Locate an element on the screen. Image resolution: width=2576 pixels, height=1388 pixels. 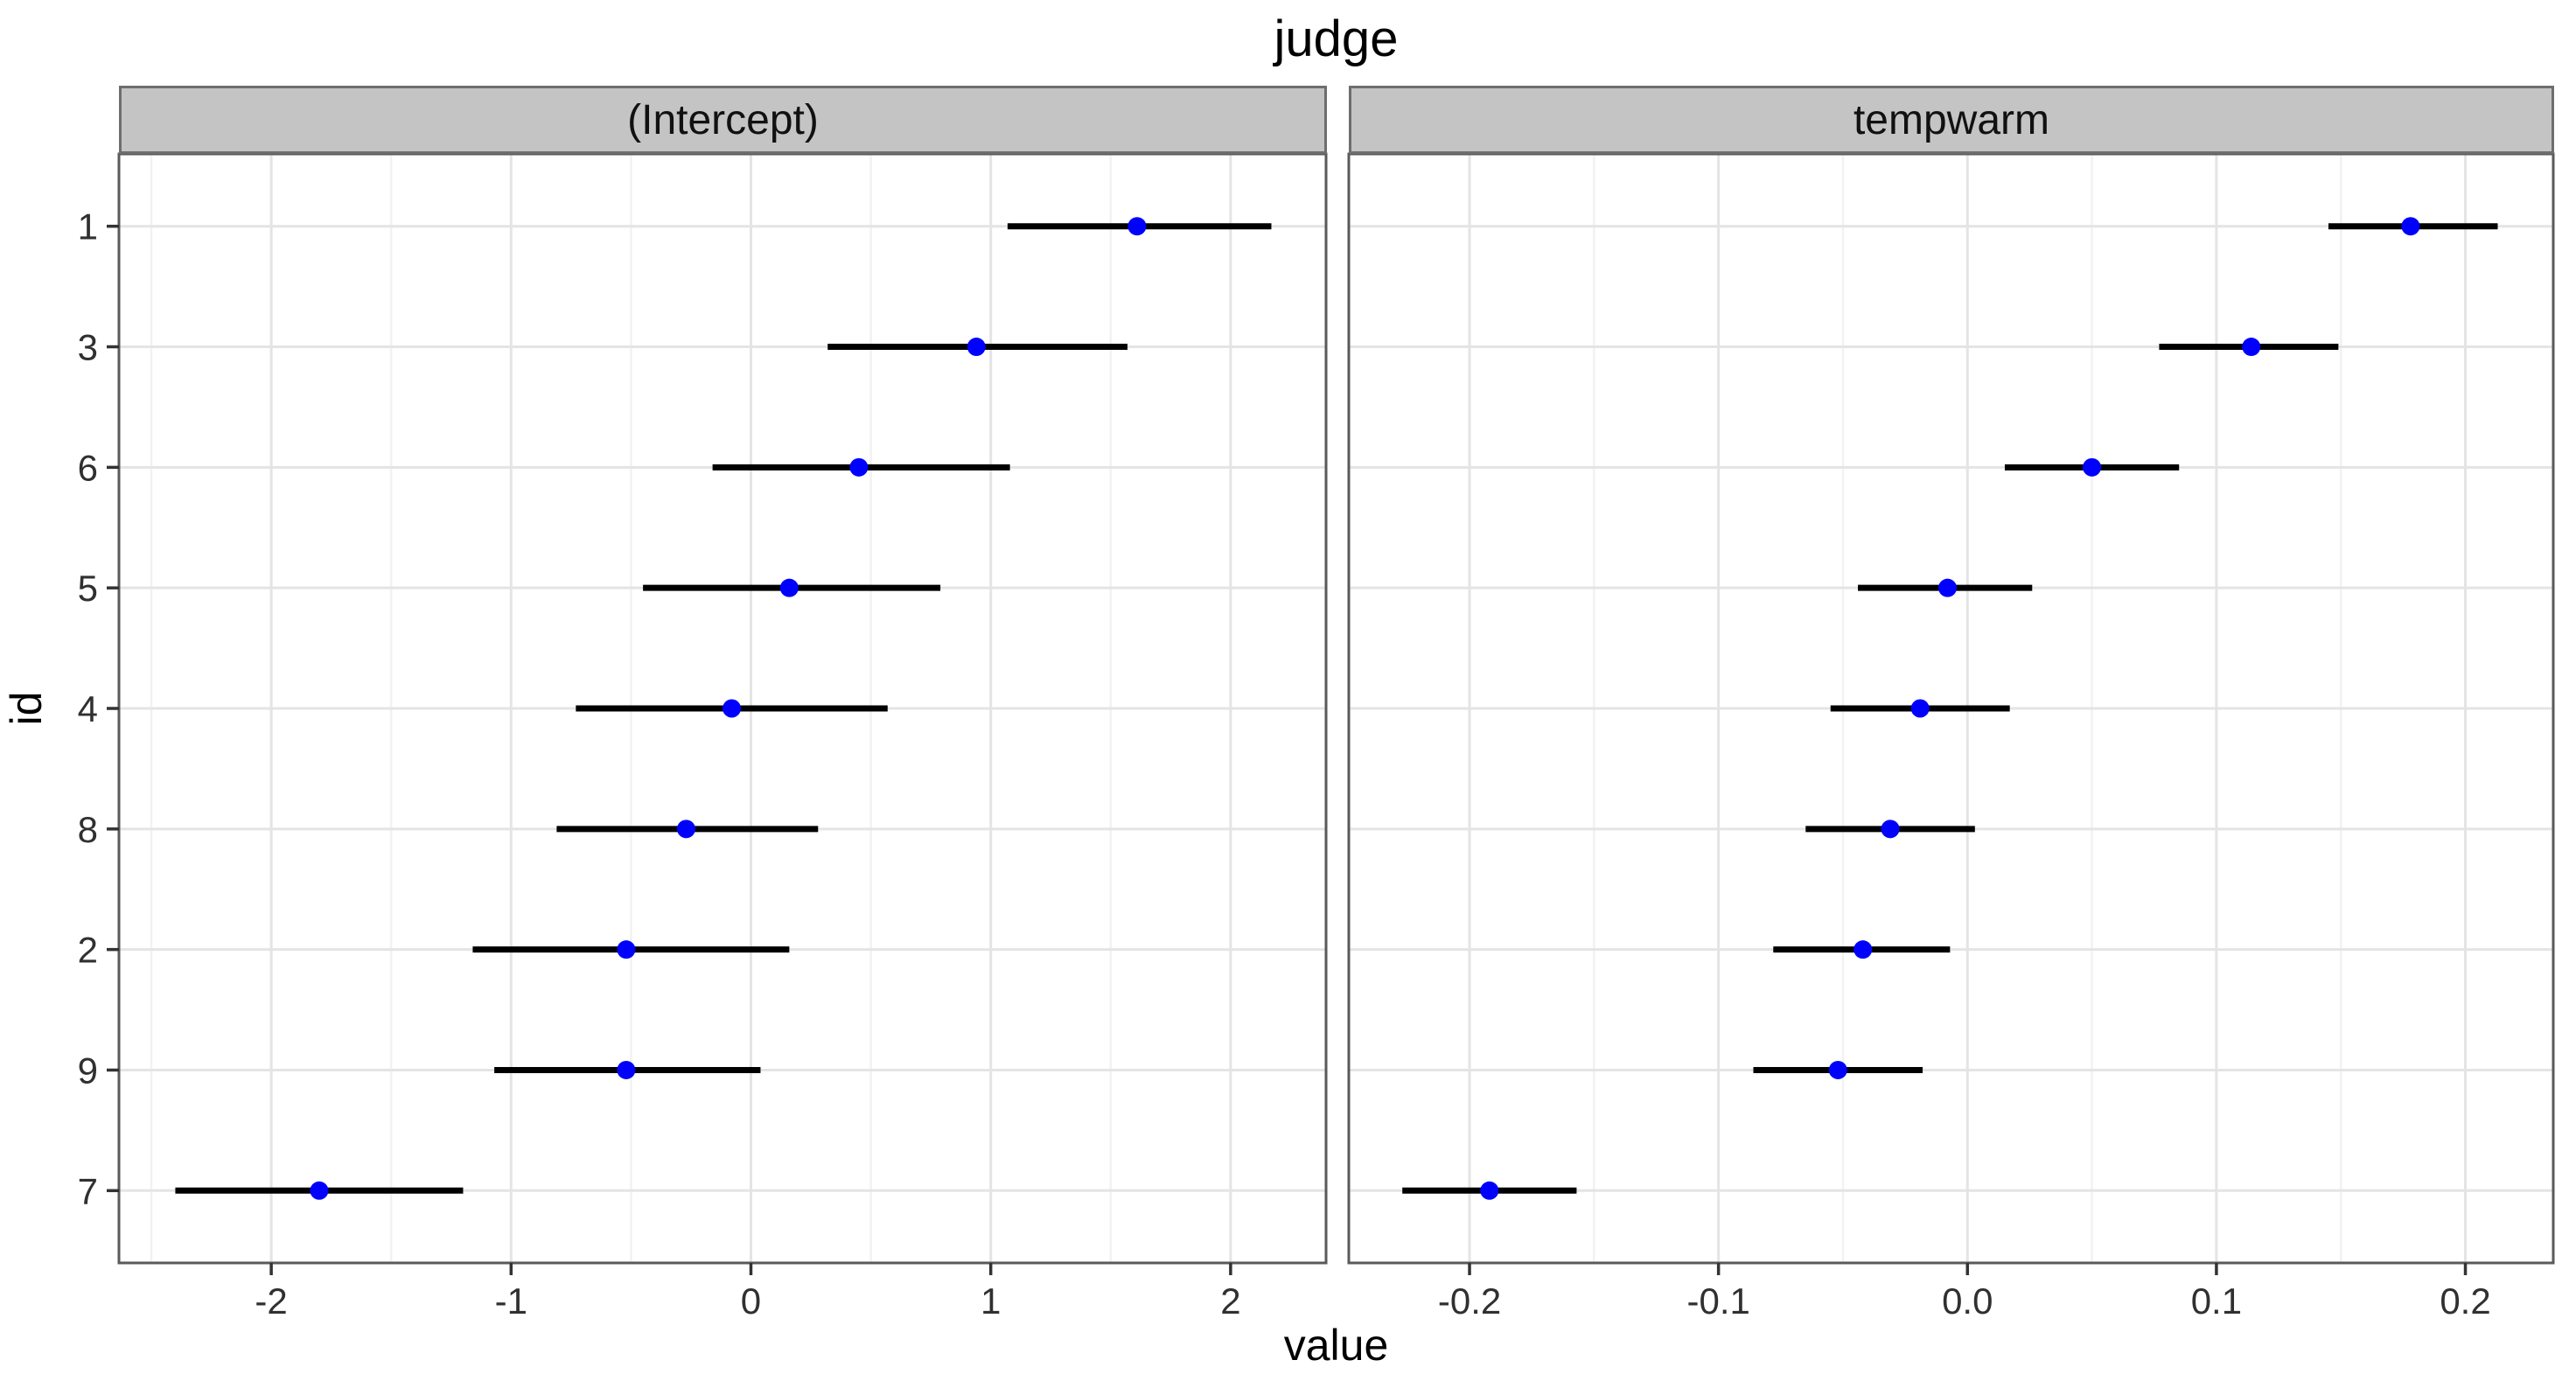
y-tick-label: 9 is located at coordinates (88, 1070).